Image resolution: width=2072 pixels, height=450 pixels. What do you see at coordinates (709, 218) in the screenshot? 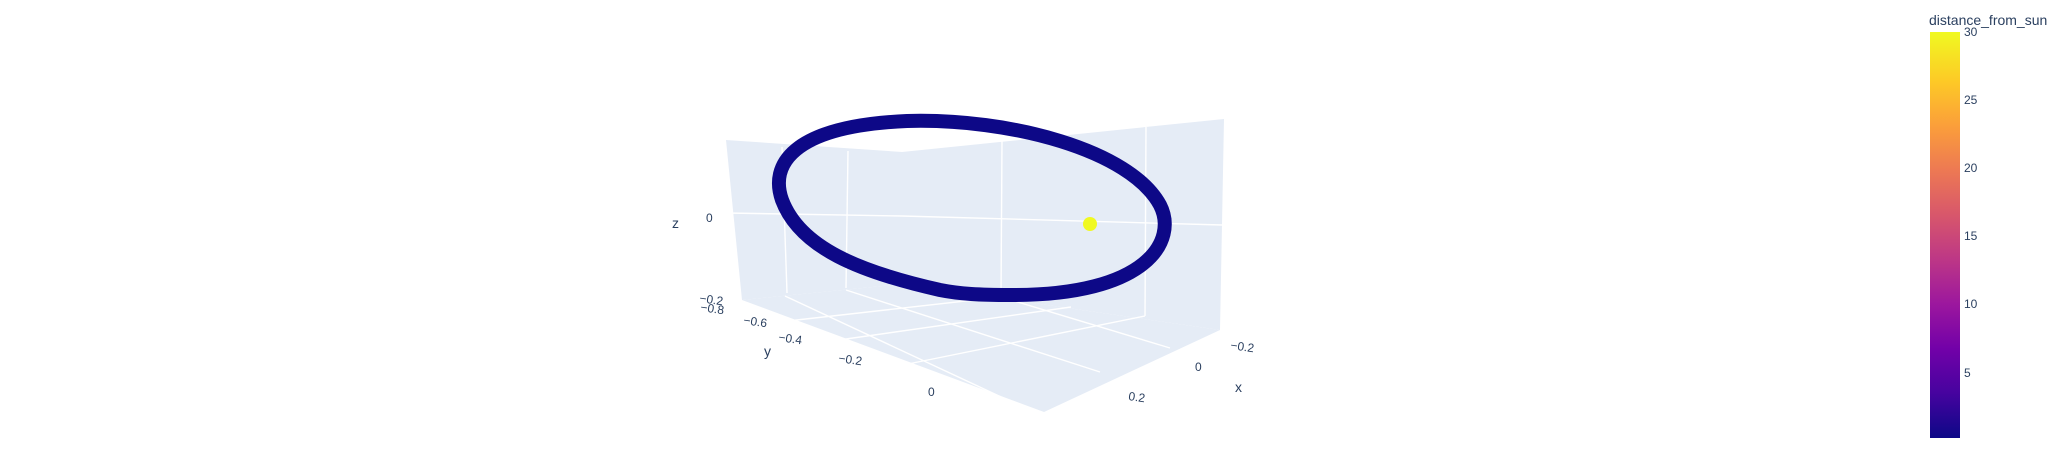
I see `z-tick-0: 0` at bounding box center [709, 218].